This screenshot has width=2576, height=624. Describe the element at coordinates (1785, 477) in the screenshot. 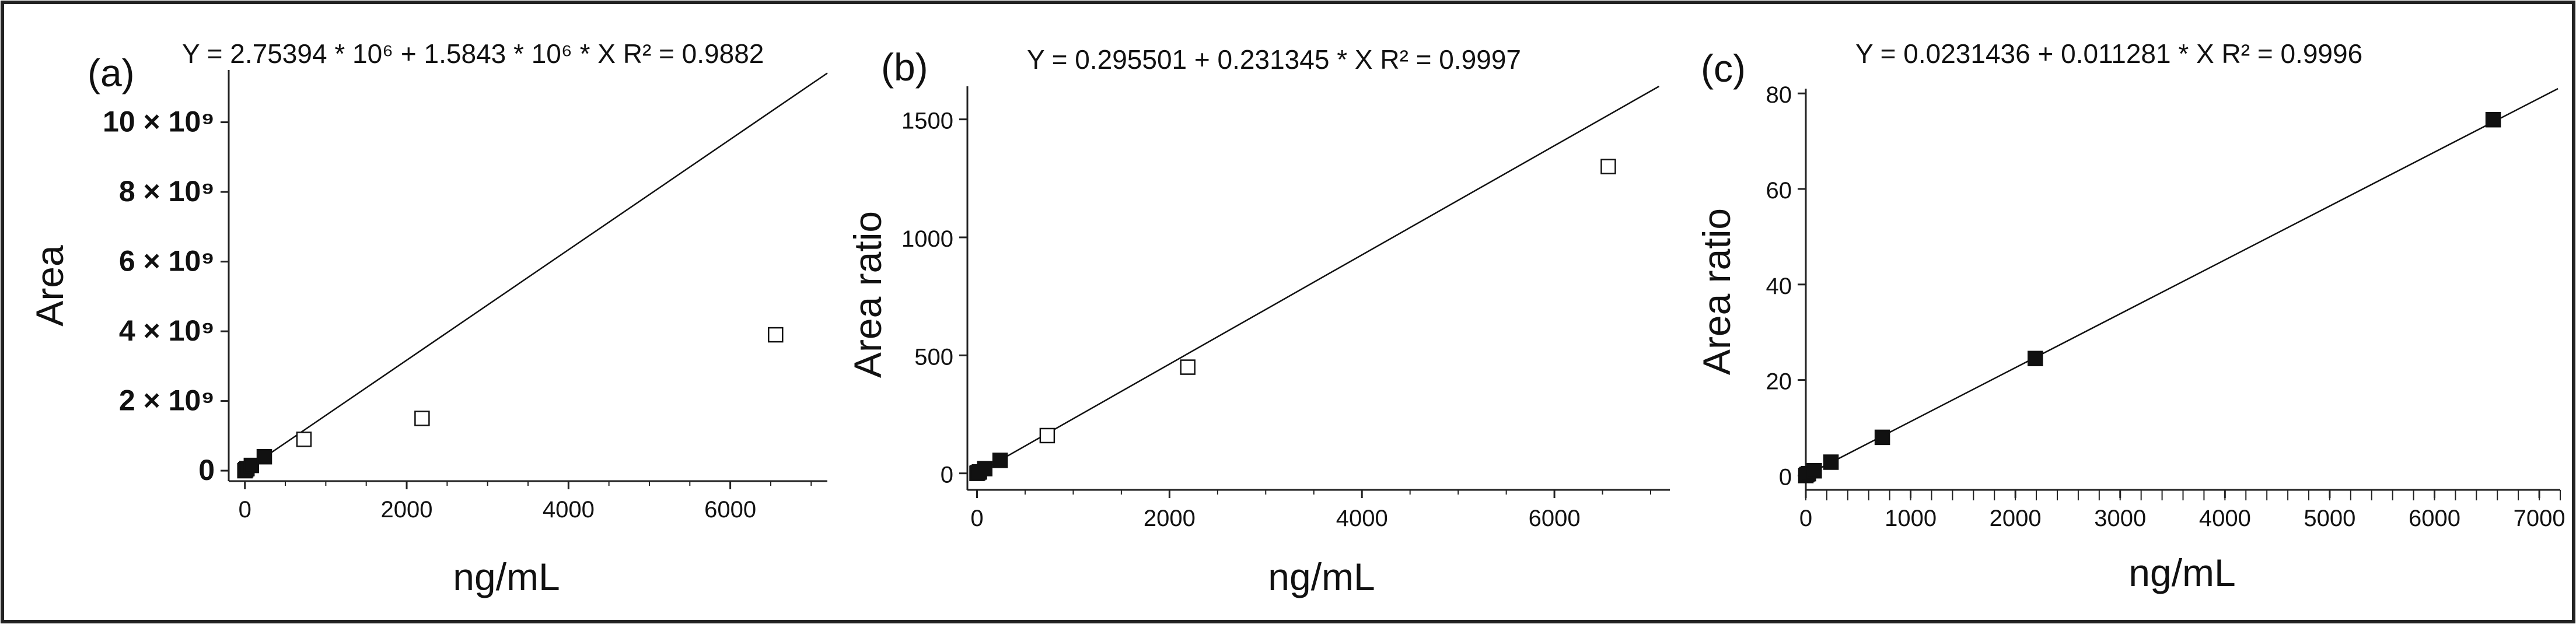

I see `panel-c-y-tick-label: 0` at that location.